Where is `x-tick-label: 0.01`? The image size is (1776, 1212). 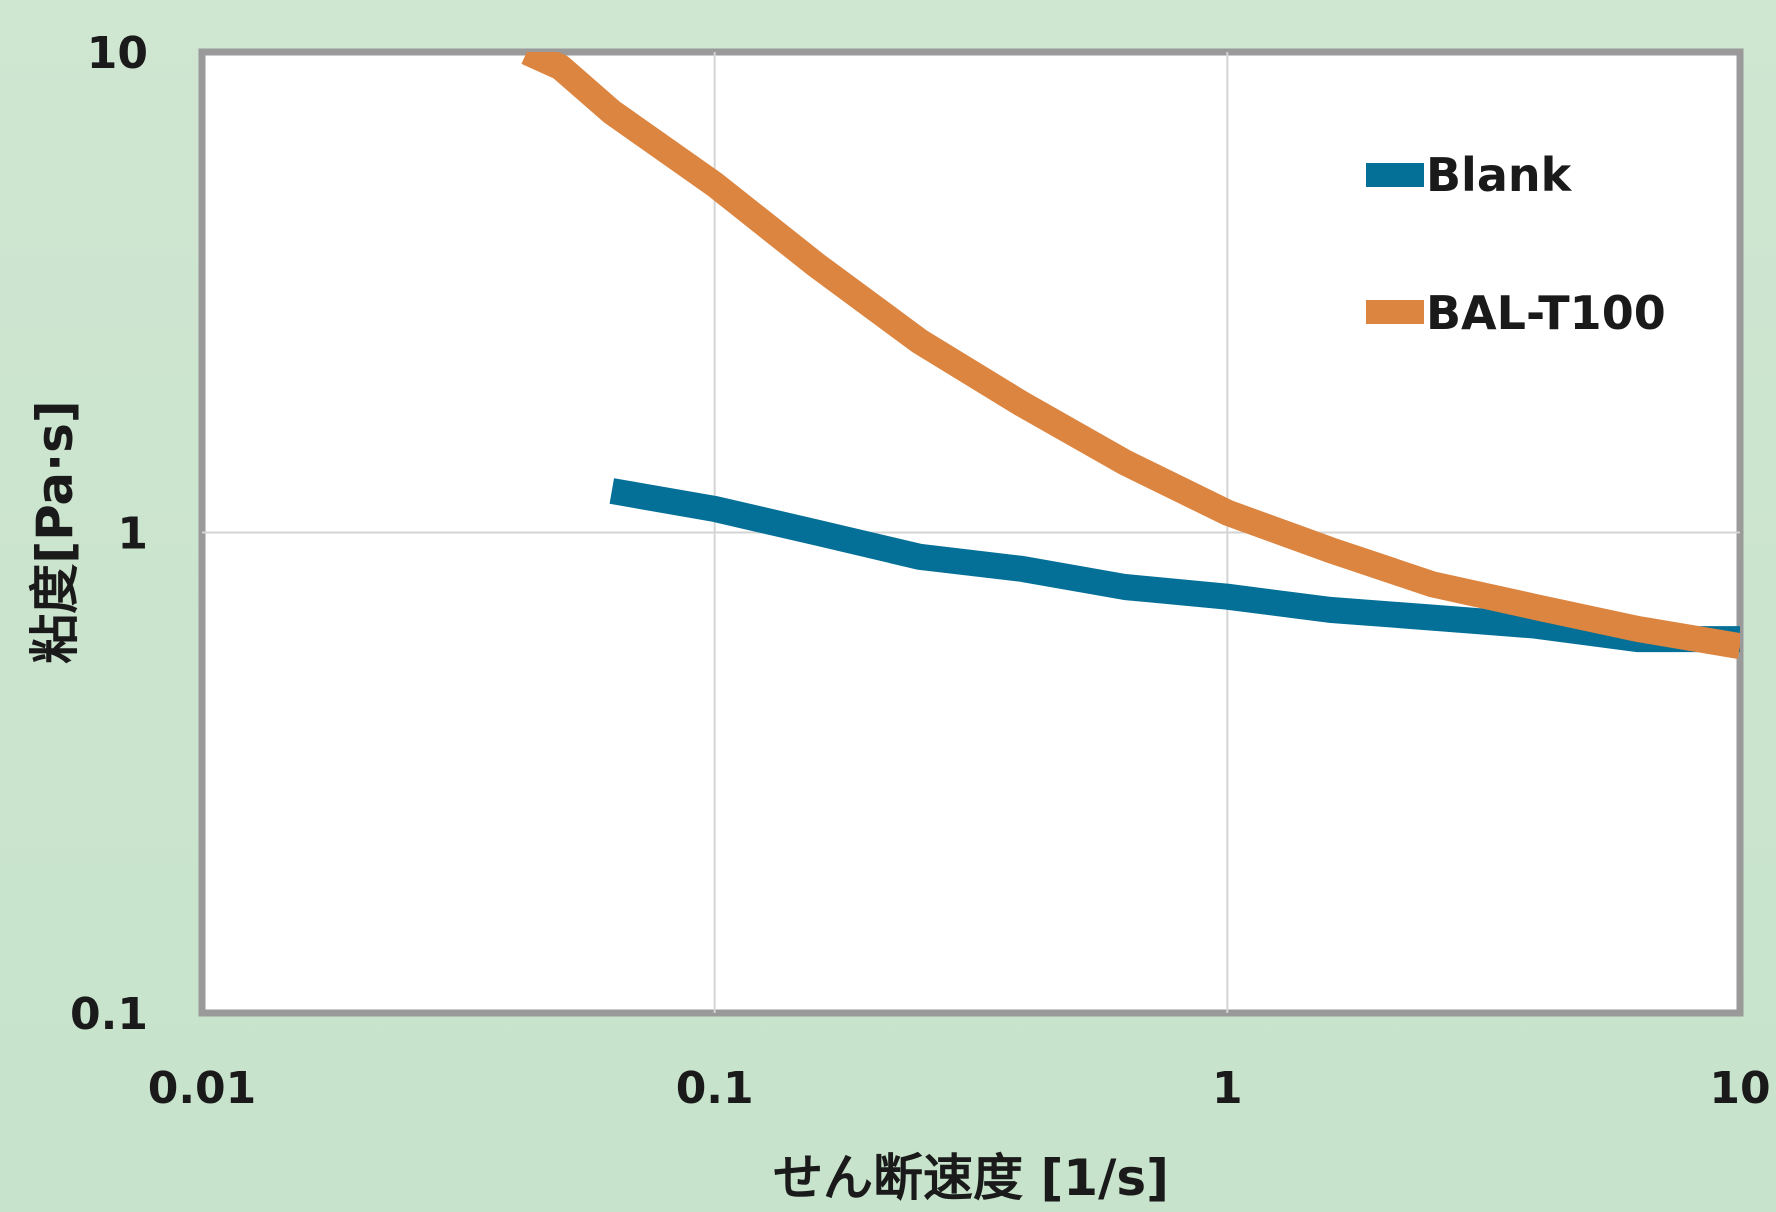 x-tick-label: 0.01 is located at coordinates (202, 1088).